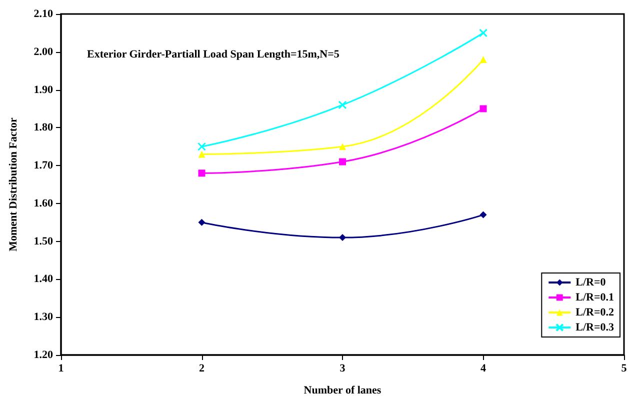 The width and height of the screenshot is (632, 405). I want to click on y-tick-label: 1.90, so click(44, 90).